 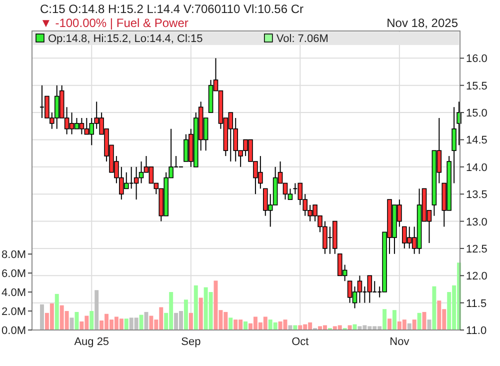 What do you see at coordinates (477, 195) in the screenshot?
I see `y-tick-label: 13.5` at bounding box center [477, 195].